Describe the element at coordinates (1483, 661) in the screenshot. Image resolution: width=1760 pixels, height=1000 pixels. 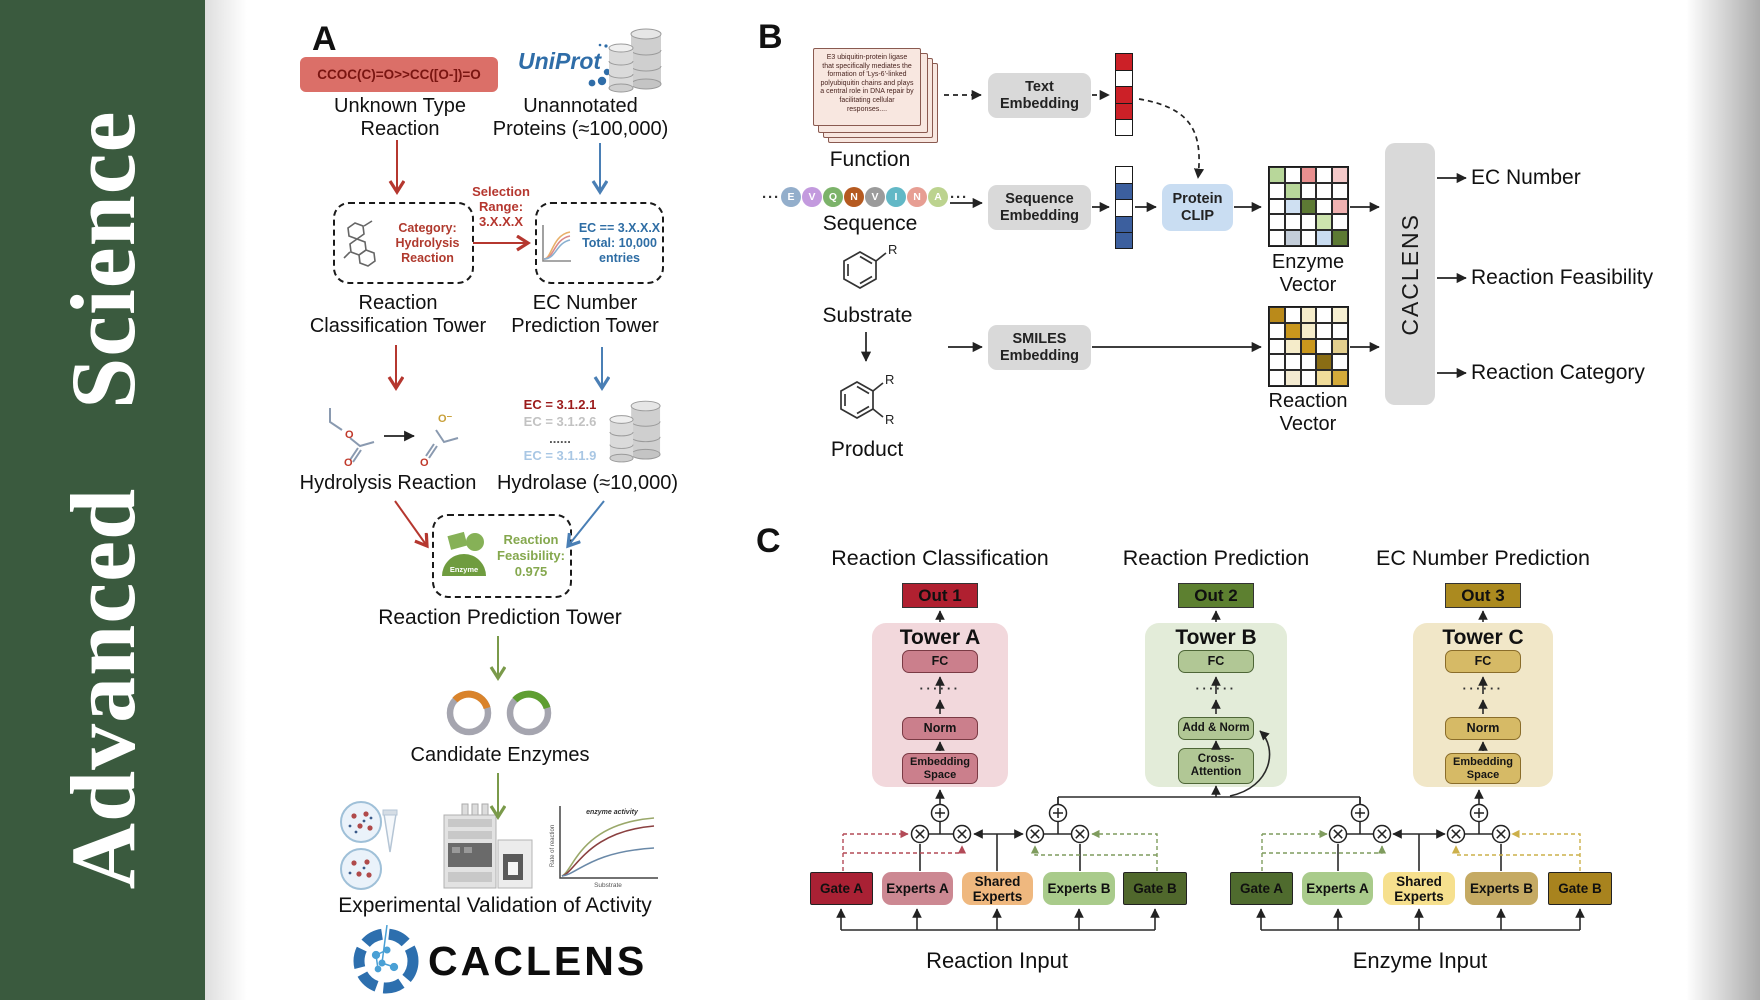
I see `tower-c-fc: FC` at that location.